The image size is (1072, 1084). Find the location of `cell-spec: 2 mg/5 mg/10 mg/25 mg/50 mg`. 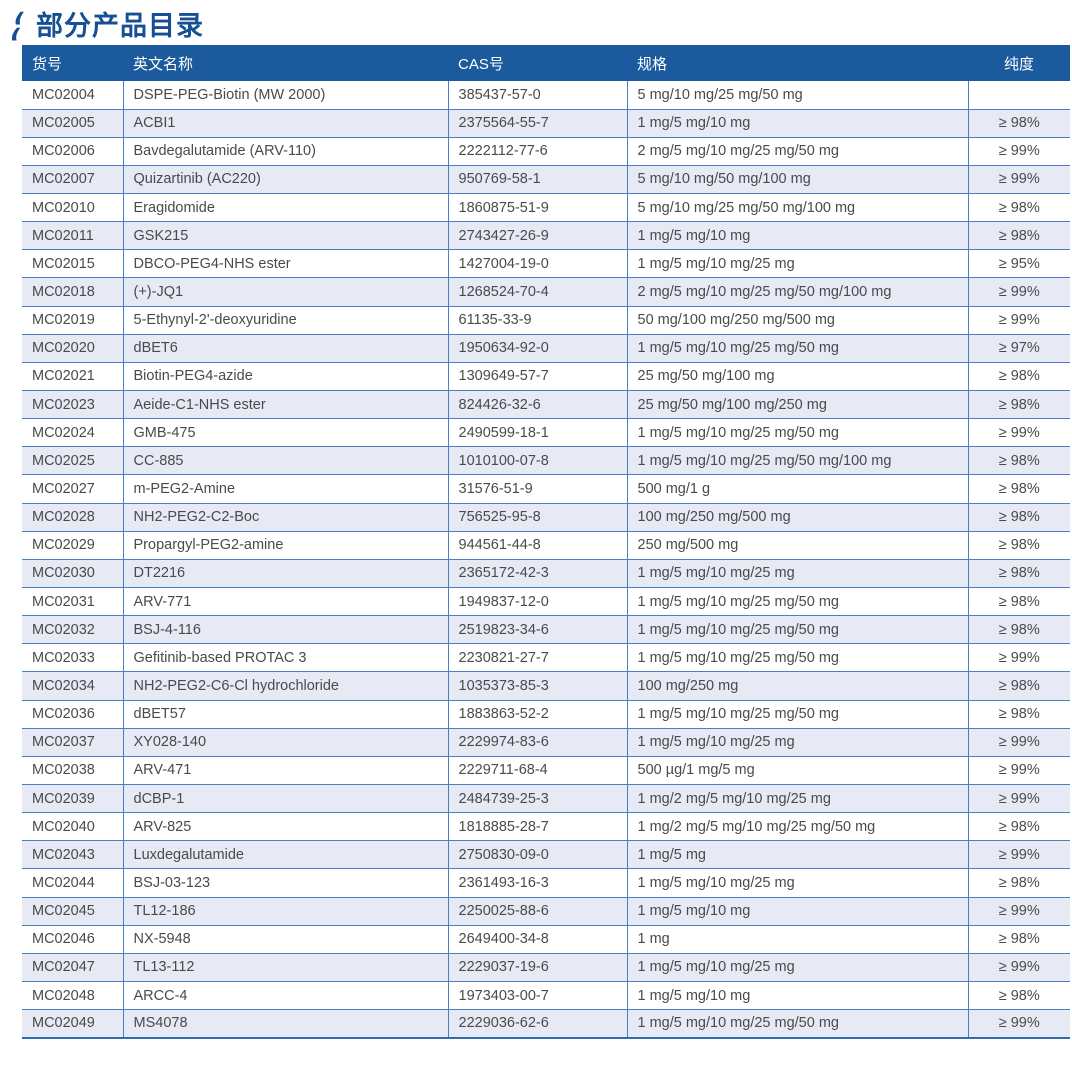

cell-spec: 2 mg/5 mg/10 mg/25 mg/50 mg is located at coordinates (797, 151).